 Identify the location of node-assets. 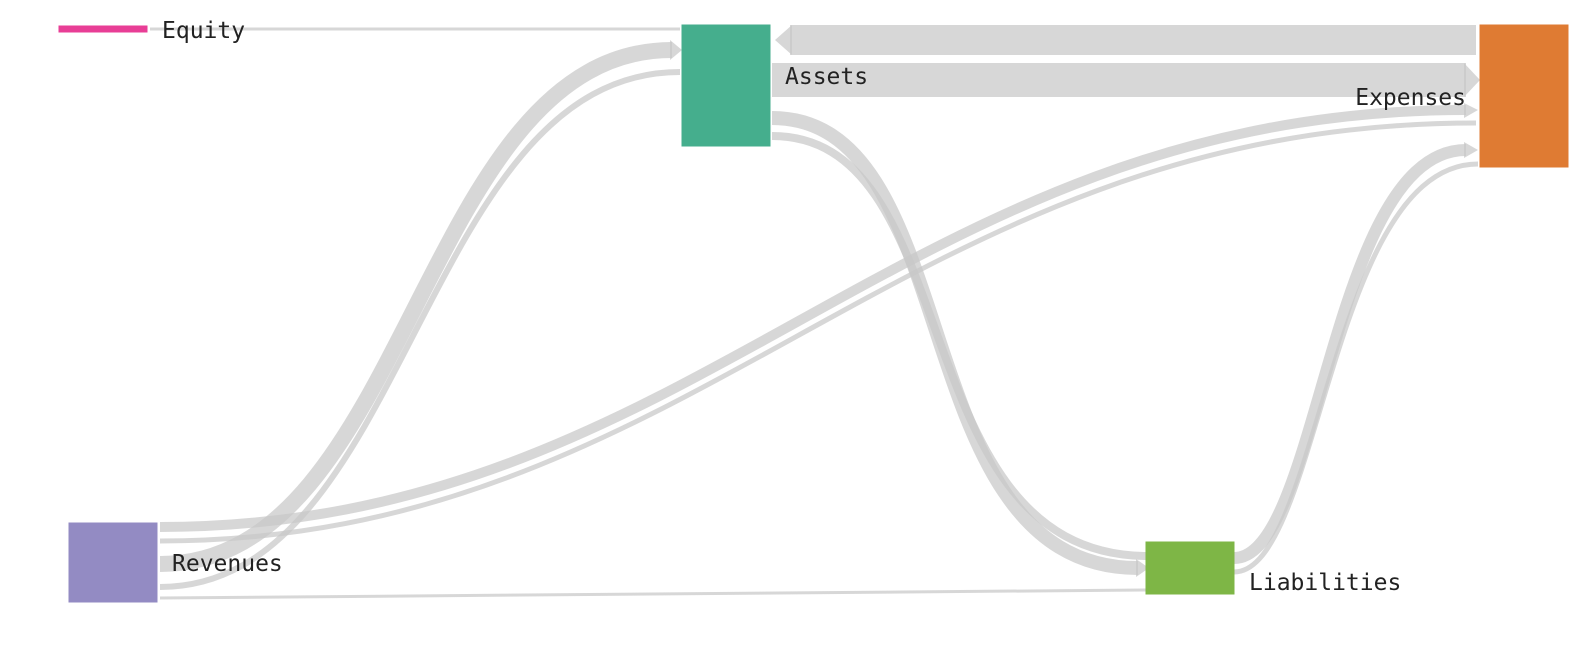
(726, 85).